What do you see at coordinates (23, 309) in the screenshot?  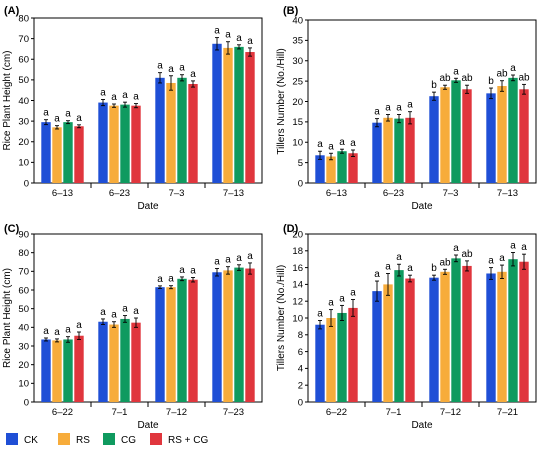 I see `y-tick-label: 50` at bounding box center [23, 309].